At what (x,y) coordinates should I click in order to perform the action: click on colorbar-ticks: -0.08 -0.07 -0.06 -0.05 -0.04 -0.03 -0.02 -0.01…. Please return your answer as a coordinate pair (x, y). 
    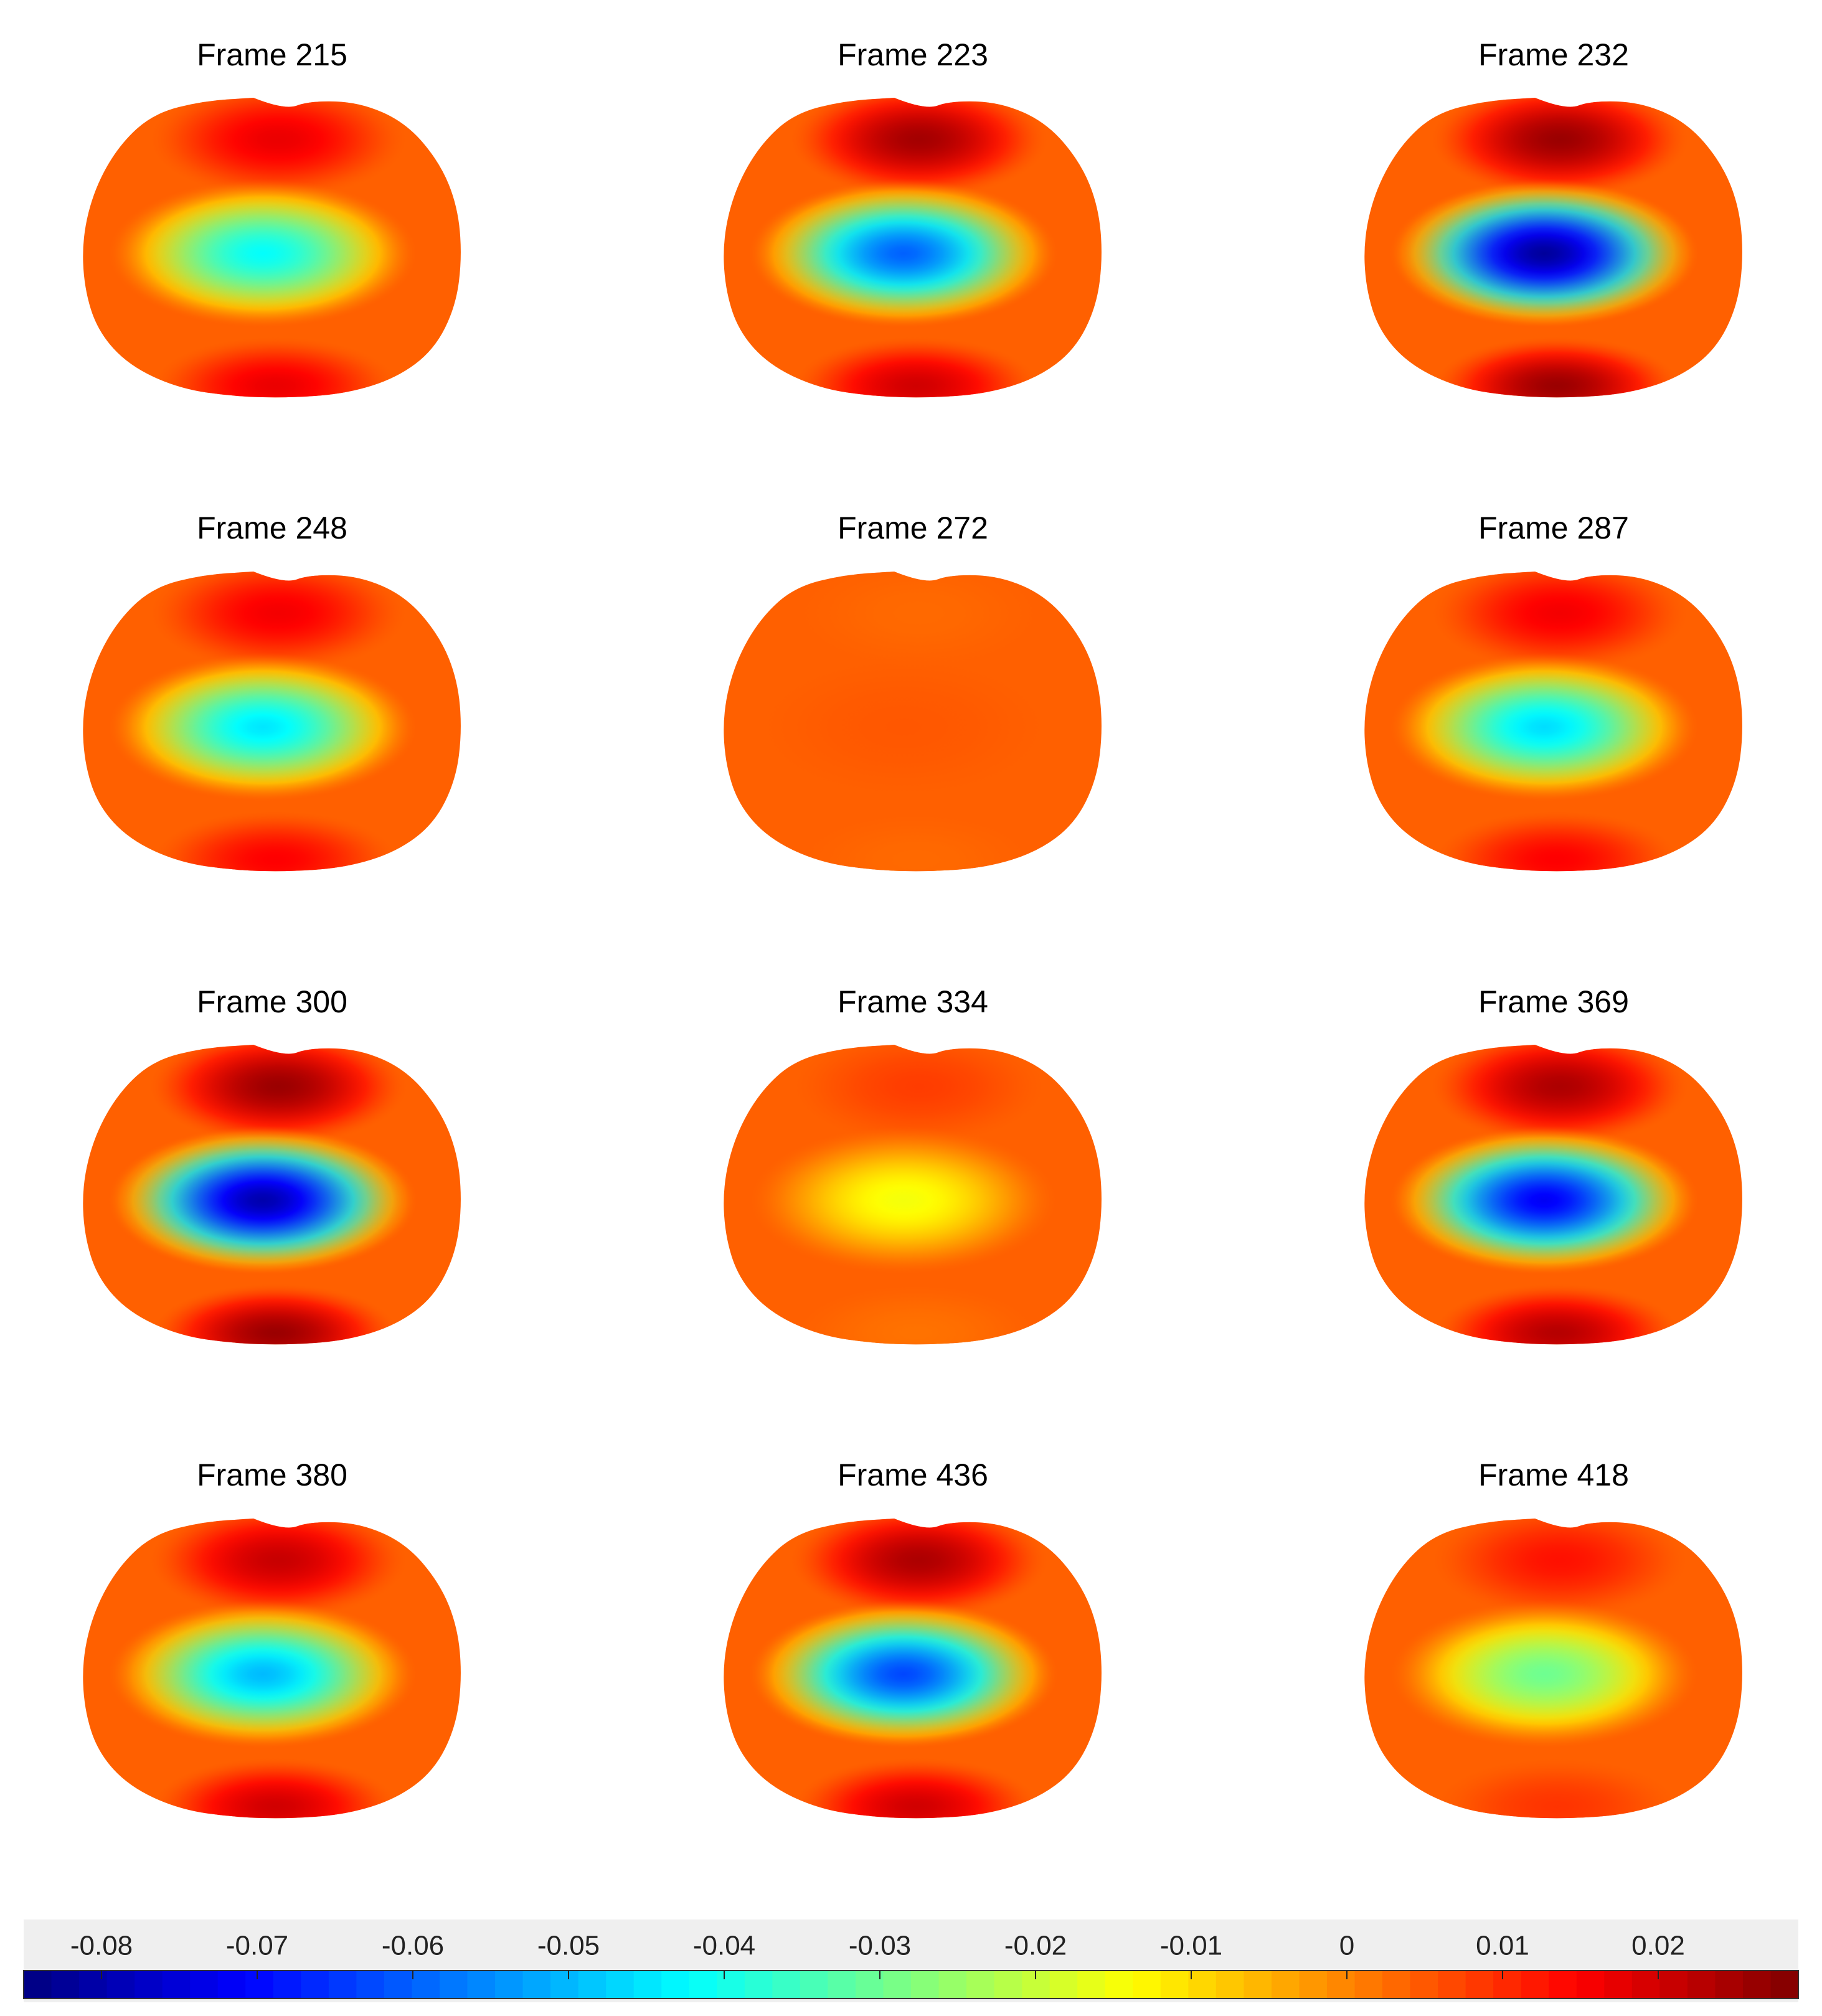
    Looking at the image, I should click on (877, 1955).